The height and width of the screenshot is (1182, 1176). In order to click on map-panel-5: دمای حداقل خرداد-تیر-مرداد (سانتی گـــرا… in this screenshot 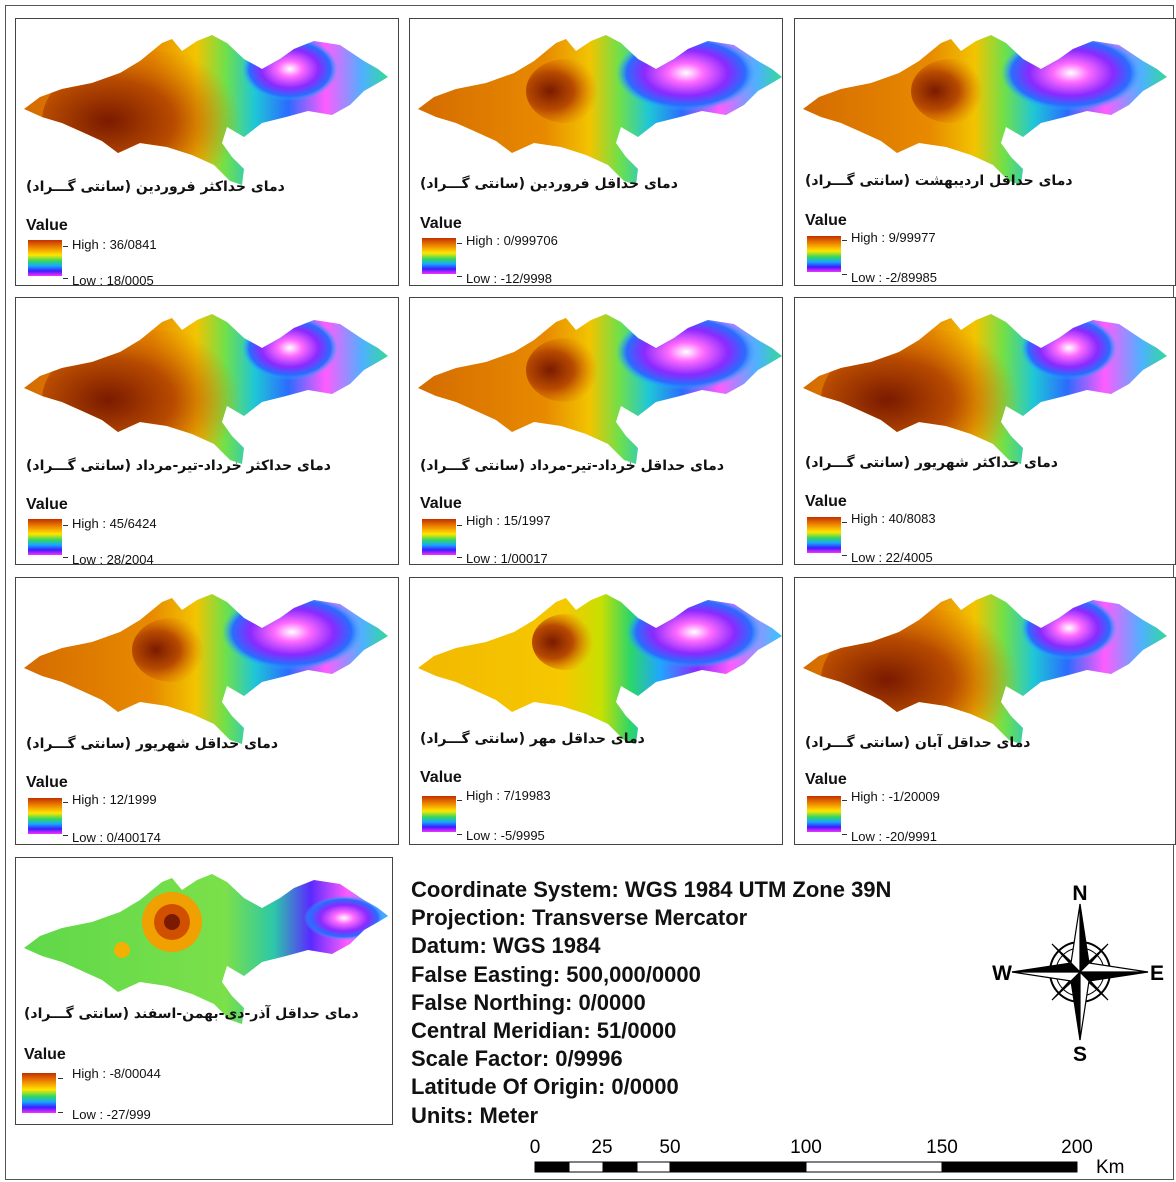, I will do `click(596, 431)`.